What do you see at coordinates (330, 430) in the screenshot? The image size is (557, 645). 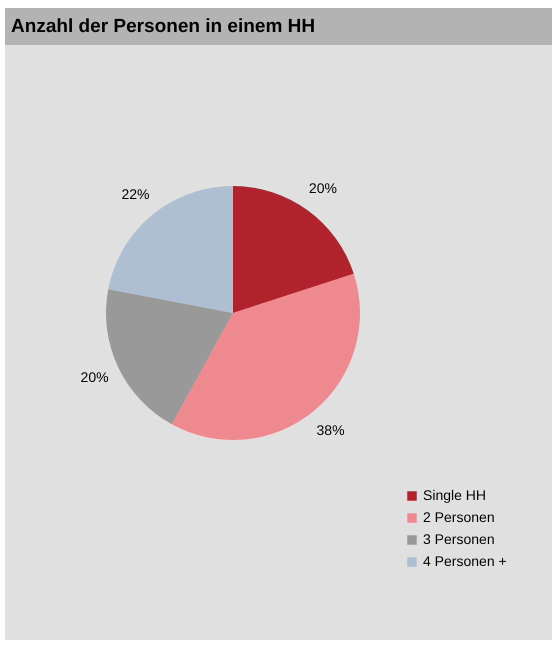 I see `data-label: 38%` at bounding box center [330, 430].